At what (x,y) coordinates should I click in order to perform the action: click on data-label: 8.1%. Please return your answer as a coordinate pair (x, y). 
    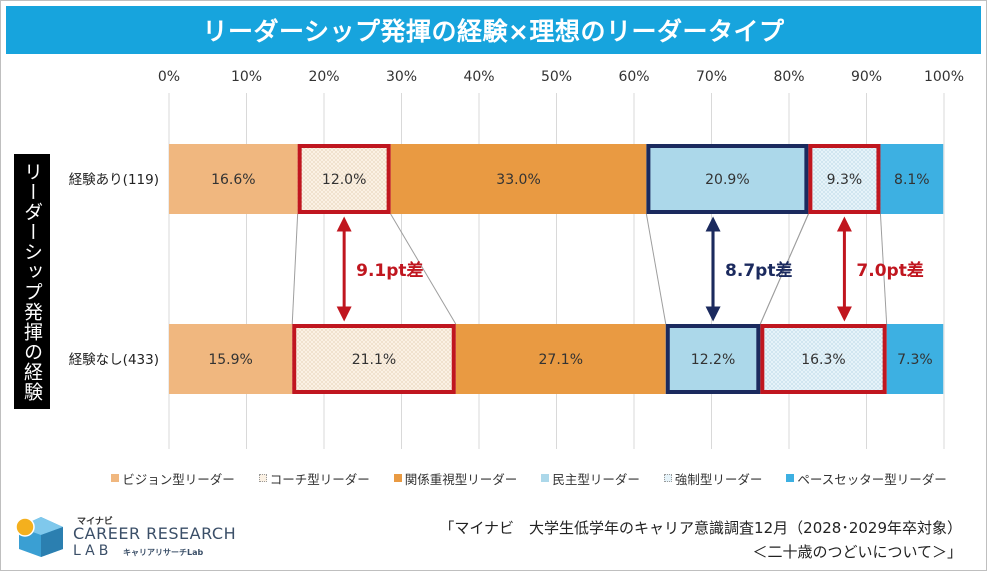
    Looking at the image, I should click on (912, 180).